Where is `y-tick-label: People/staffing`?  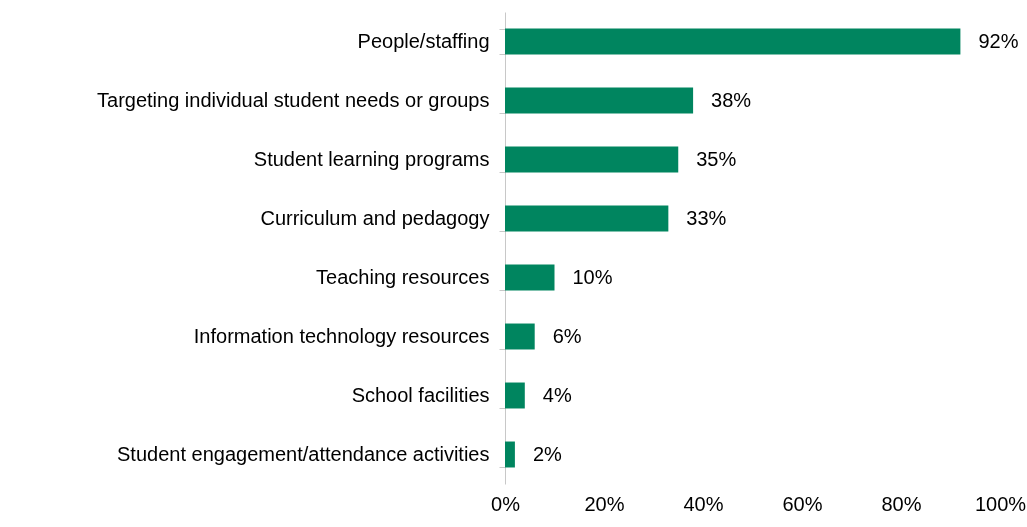
y-tick-label: People/staffing is located at coordinates (423, 41).